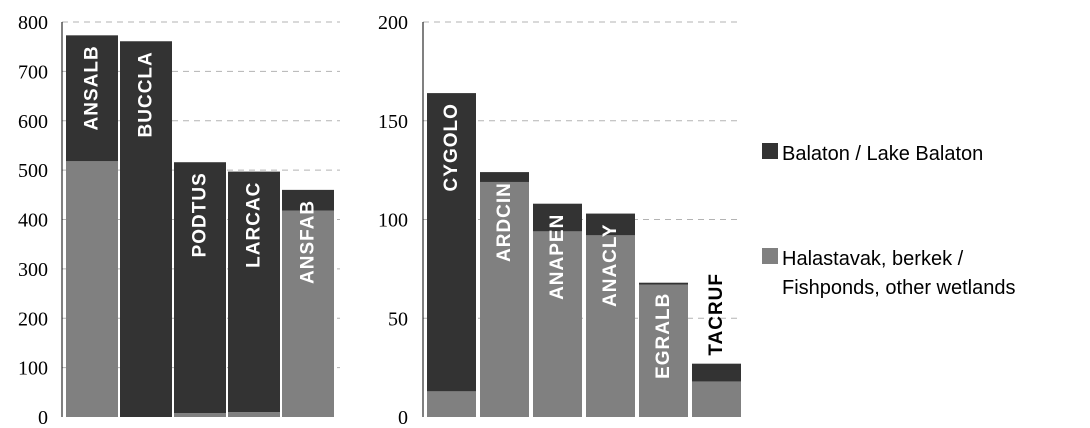 Image resolution: width=1090 pixels, height=428 pixels. I want to click on bar-category-label: EGRALB, so click(663, 336).